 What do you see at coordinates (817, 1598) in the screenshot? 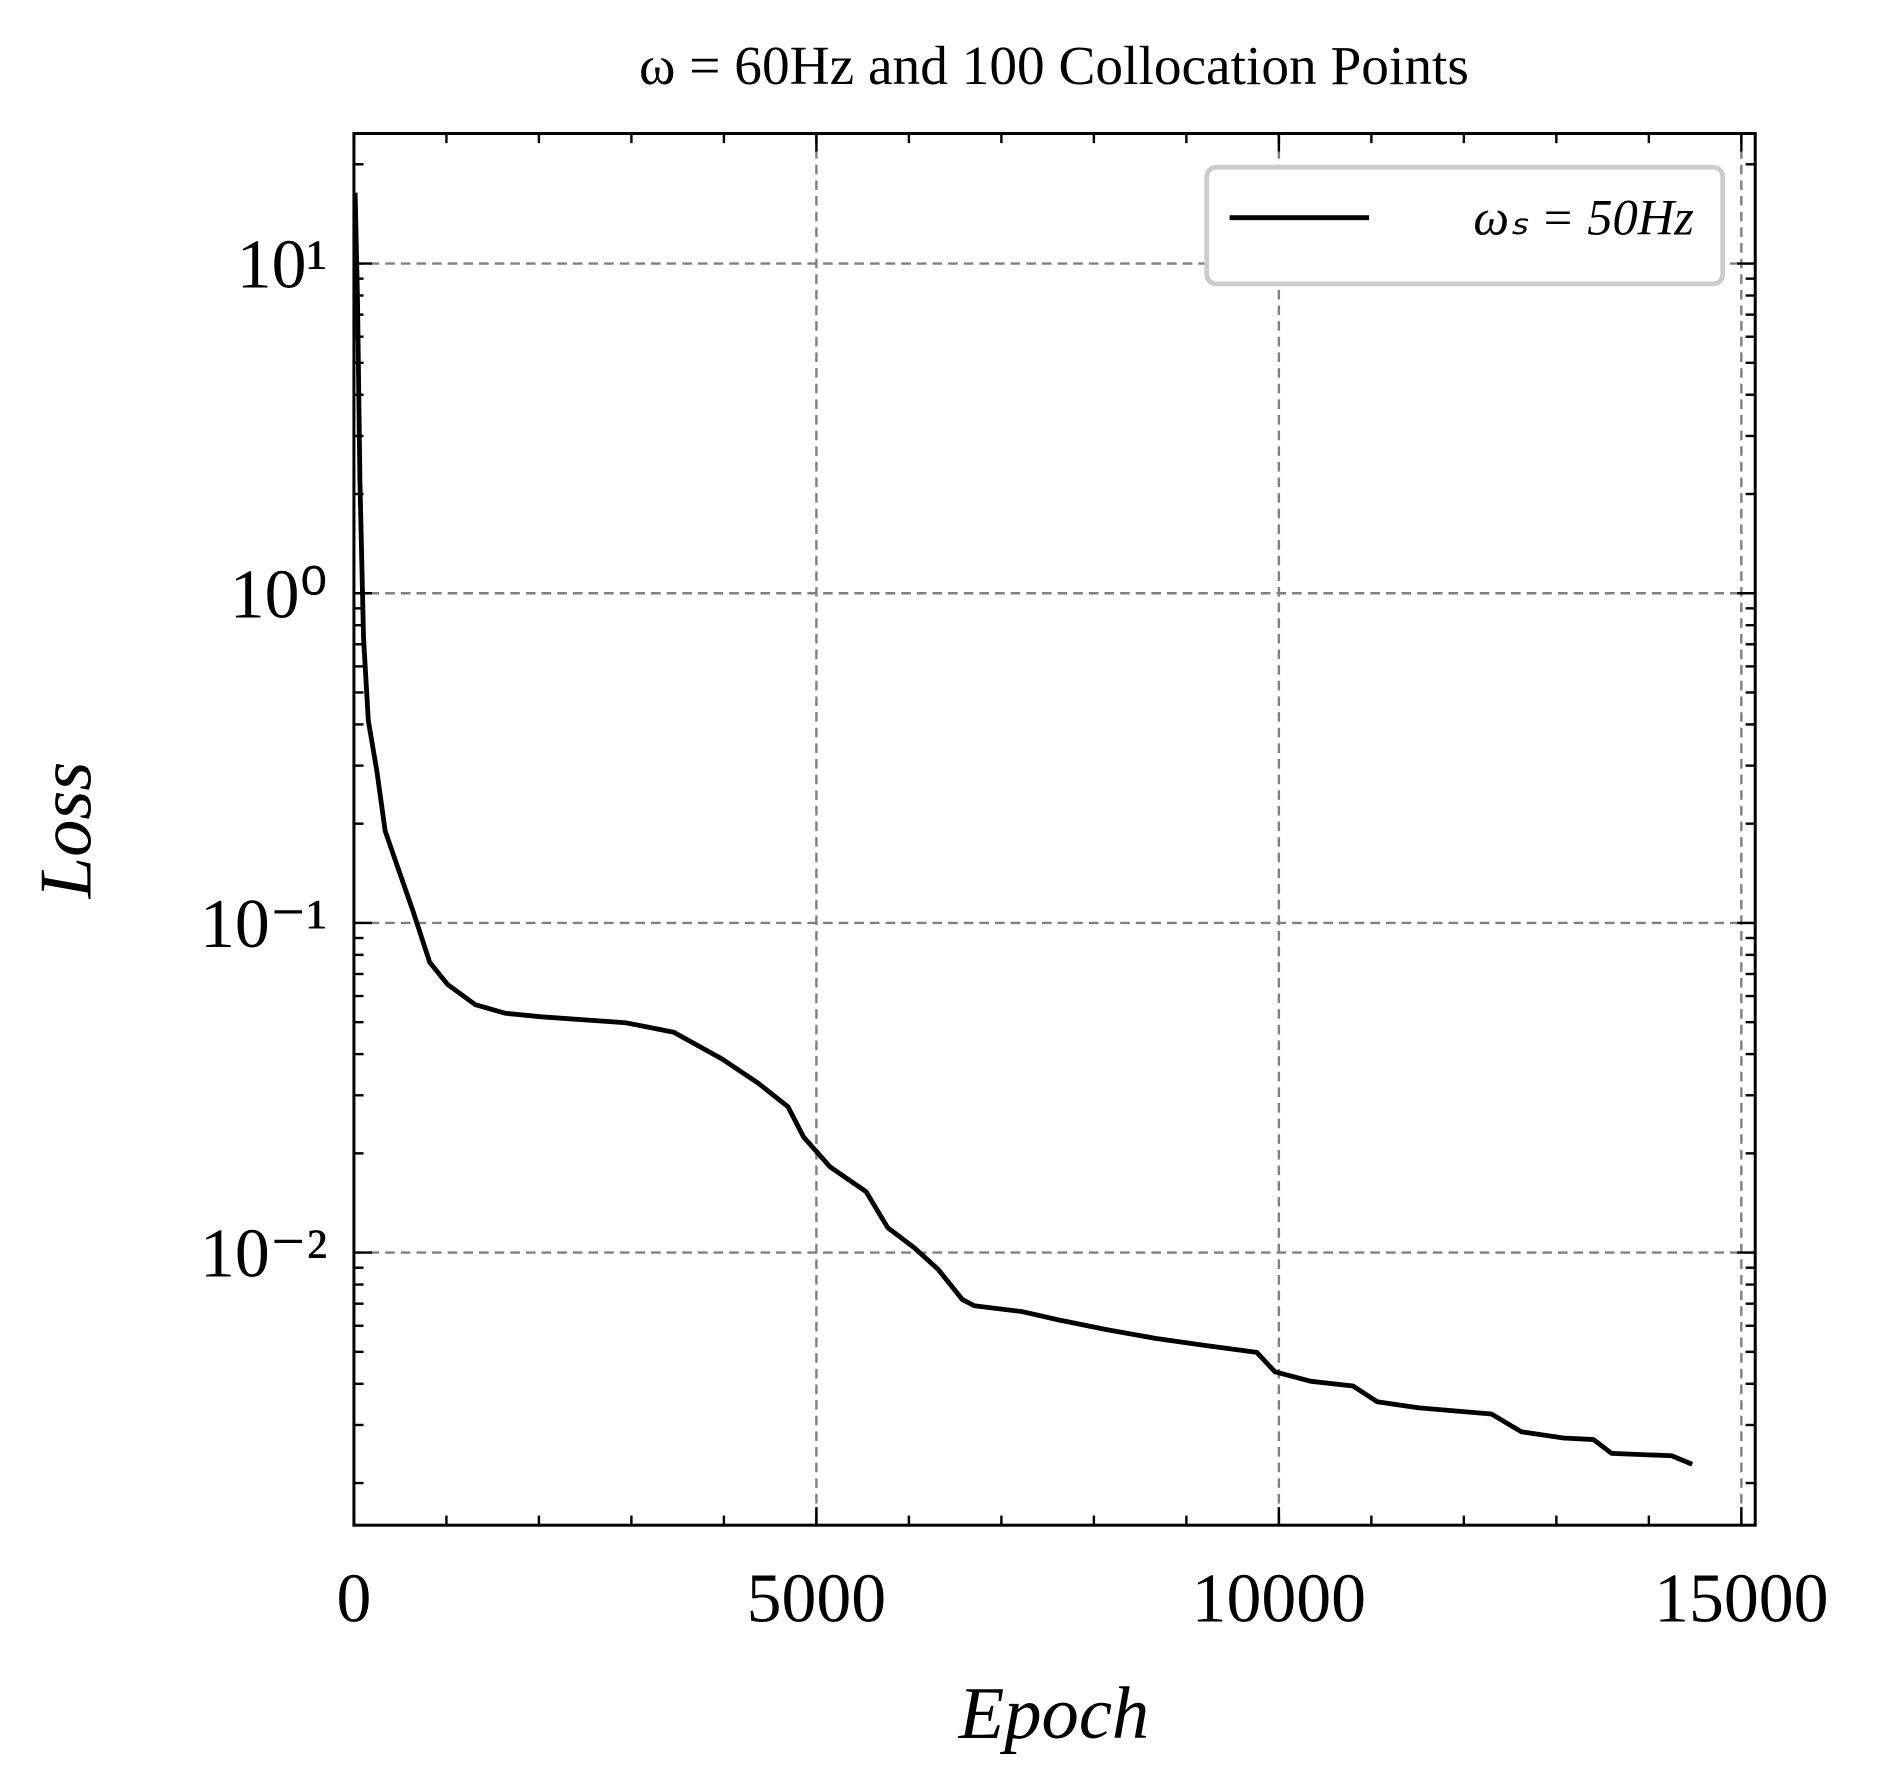
I see `x-tick-label: 5000` at bounding box center [817, 1598].